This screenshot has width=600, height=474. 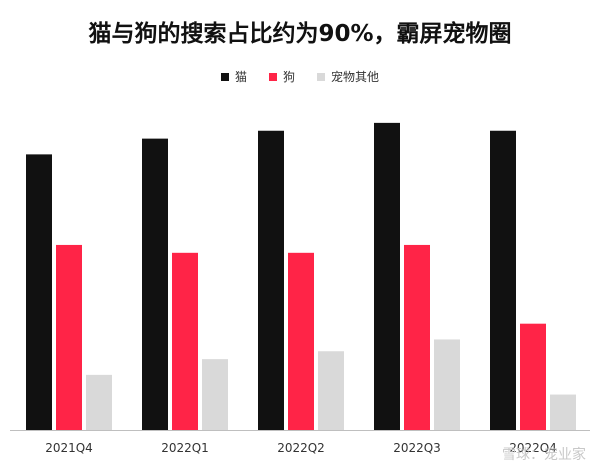 I want to click on bar-cat-2022Q3, so click(x=387, y=276).